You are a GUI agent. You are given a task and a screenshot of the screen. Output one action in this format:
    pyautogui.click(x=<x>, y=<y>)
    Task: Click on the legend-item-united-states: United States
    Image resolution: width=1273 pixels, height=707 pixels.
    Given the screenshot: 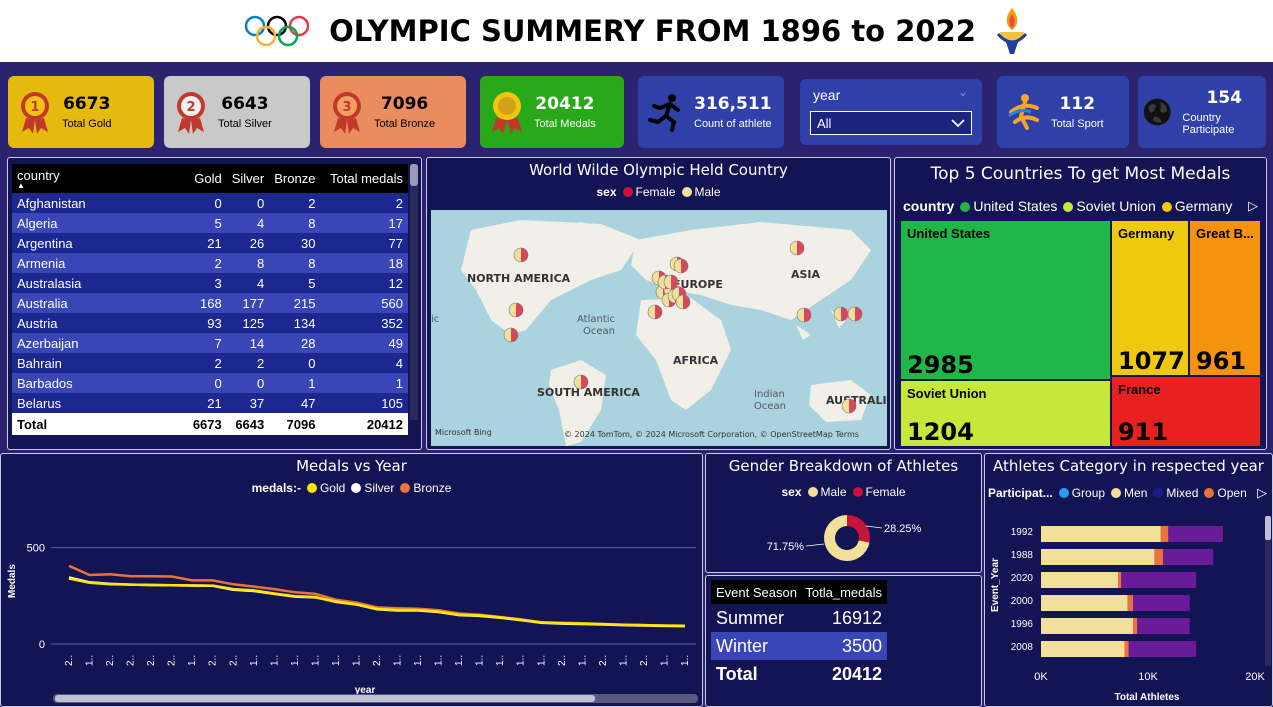 What is the action you would take?
    pyautogui.click(x=1008, y=206)
    